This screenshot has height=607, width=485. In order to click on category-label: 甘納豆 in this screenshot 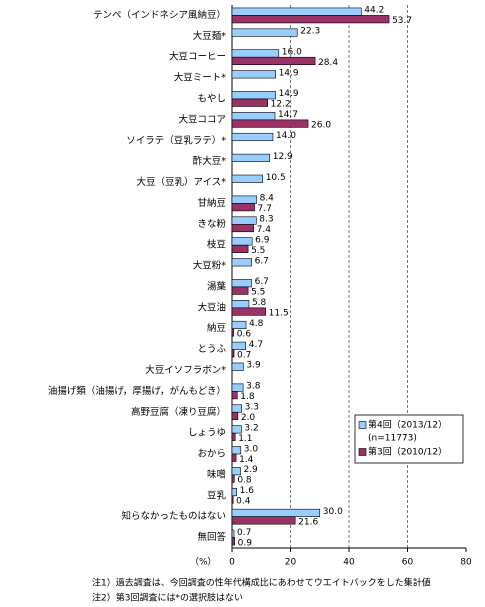, I will do `click(211, 203)`.